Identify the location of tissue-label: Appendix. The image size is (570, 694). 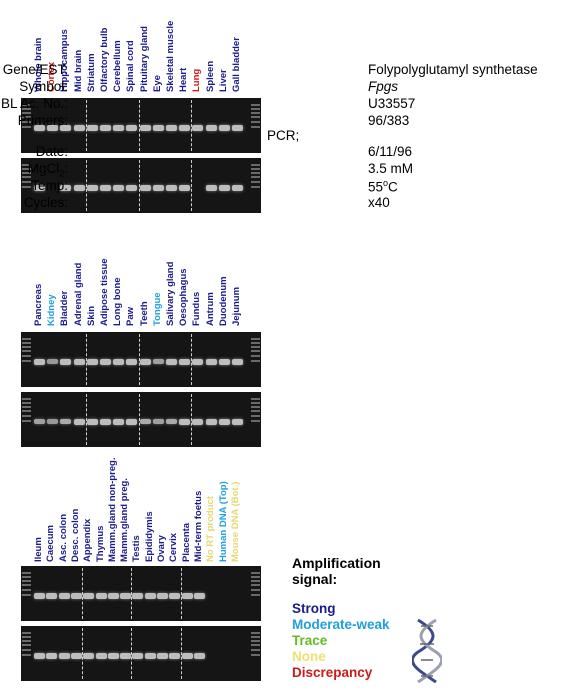
(88, 540).